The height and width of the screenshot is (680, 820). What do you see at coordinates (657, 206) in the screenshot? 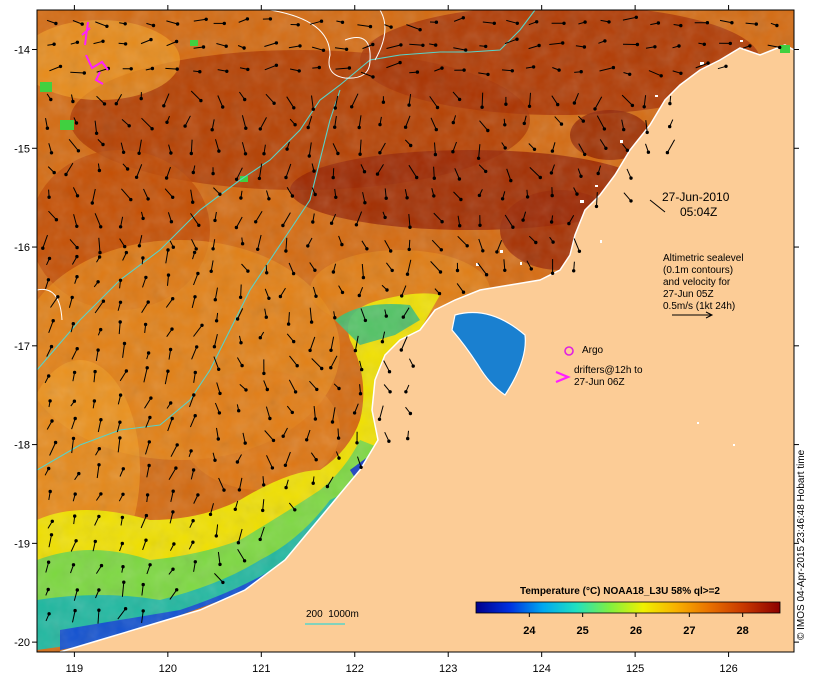
I see `time-pointer` at bounding box center [657, 206].